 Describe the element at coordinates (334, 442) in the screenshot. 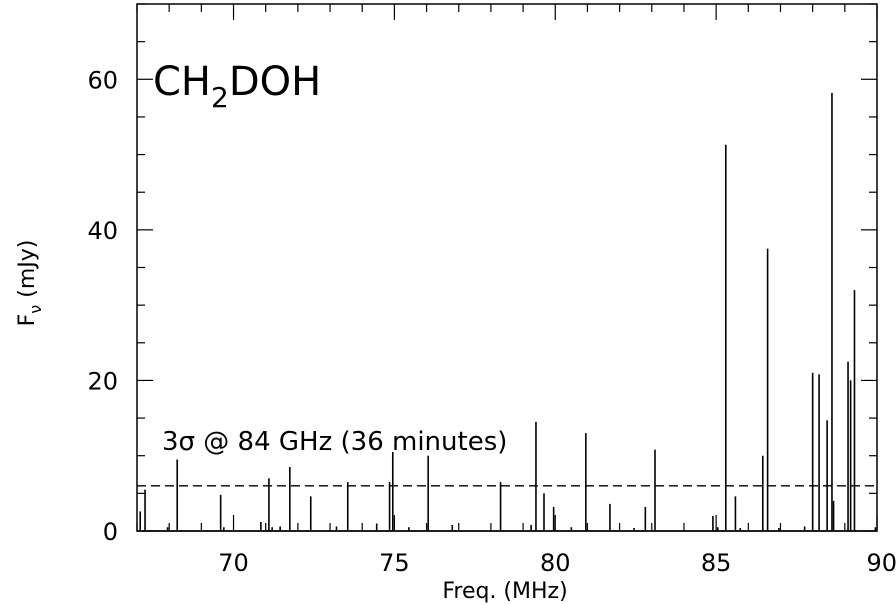

I see `threshold-annotation: 3σ @ 84 GHz (36 minutes)` at that location.